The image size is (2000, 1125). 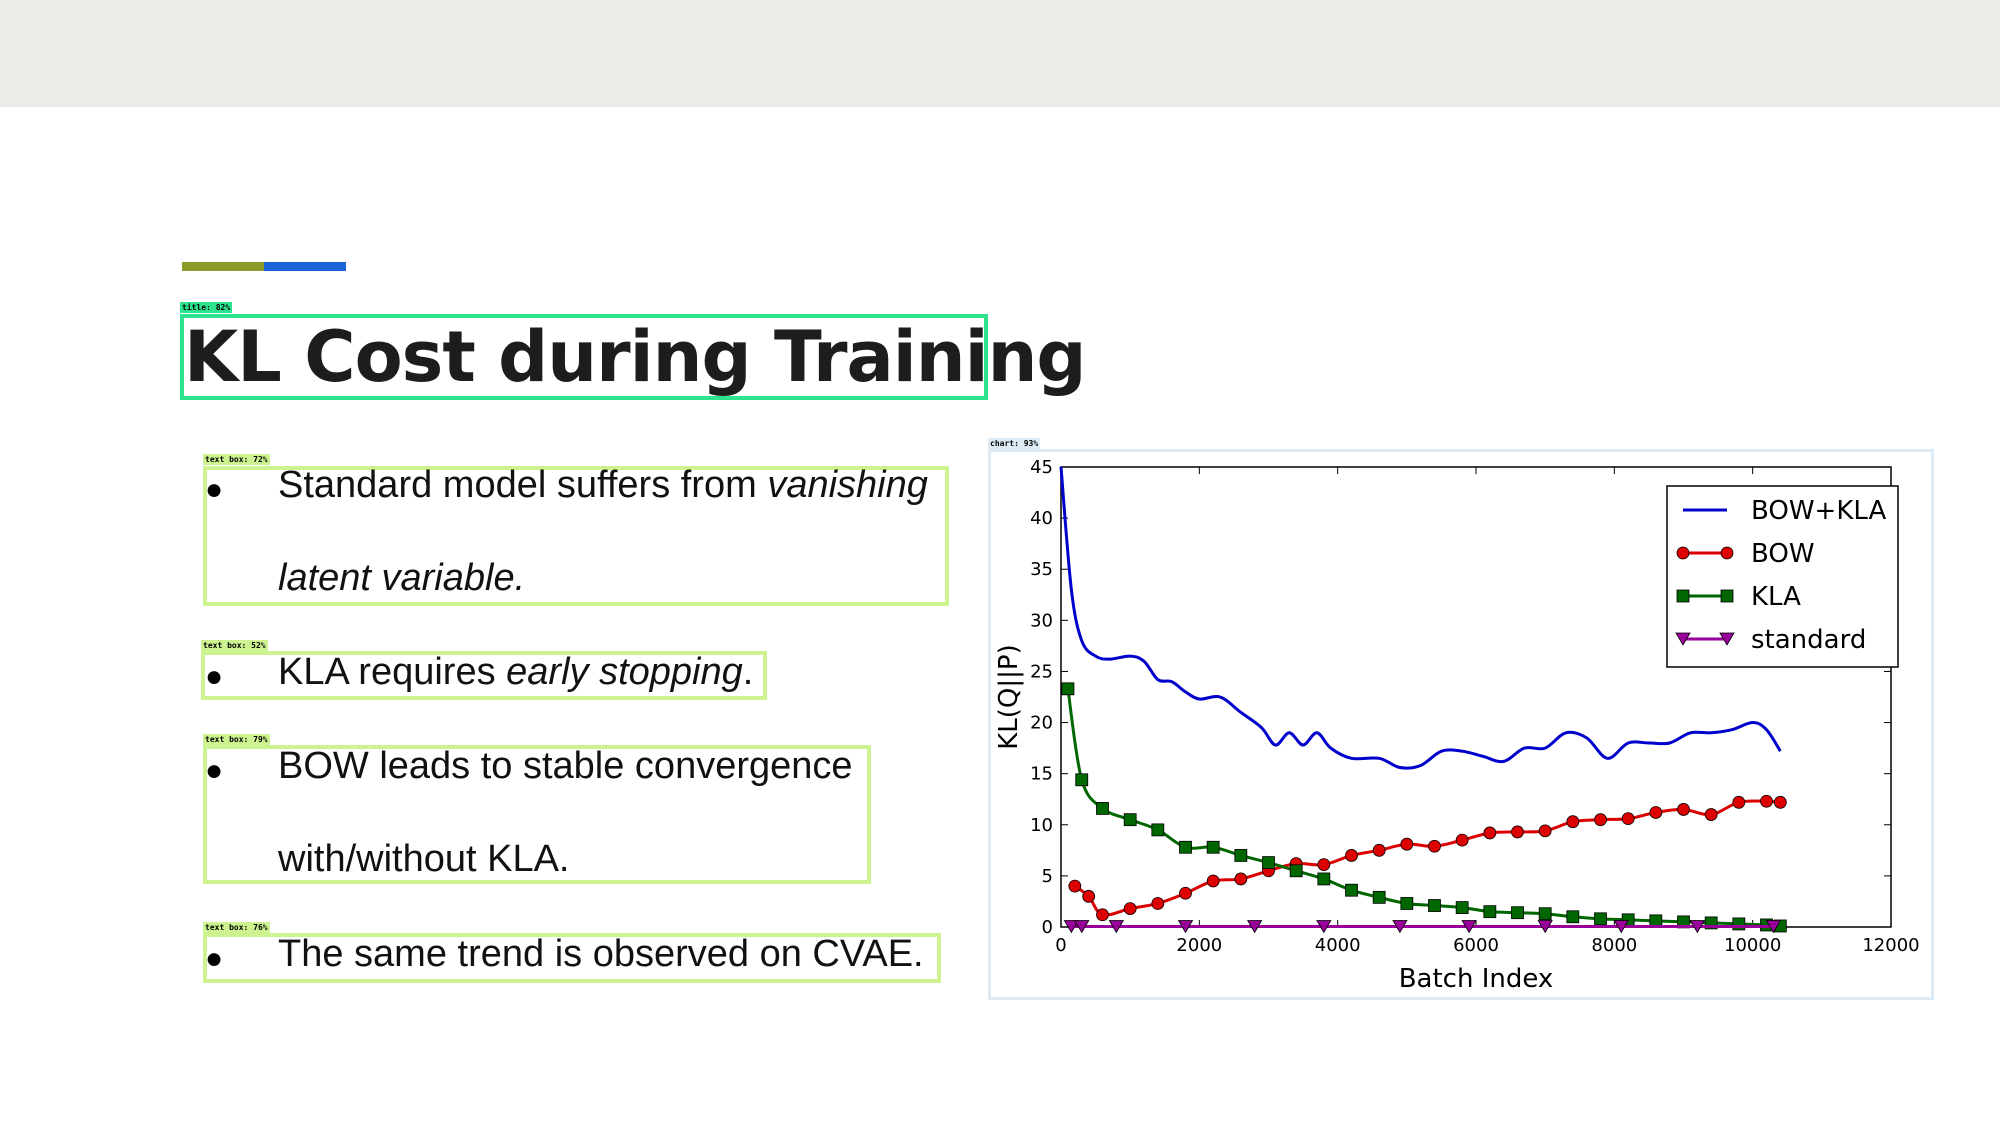 What do you see at coordinates (236, 459) in the screenshot?
I see `text-detection-tag-1: text box: 72%` at bounding box center [236, 459].